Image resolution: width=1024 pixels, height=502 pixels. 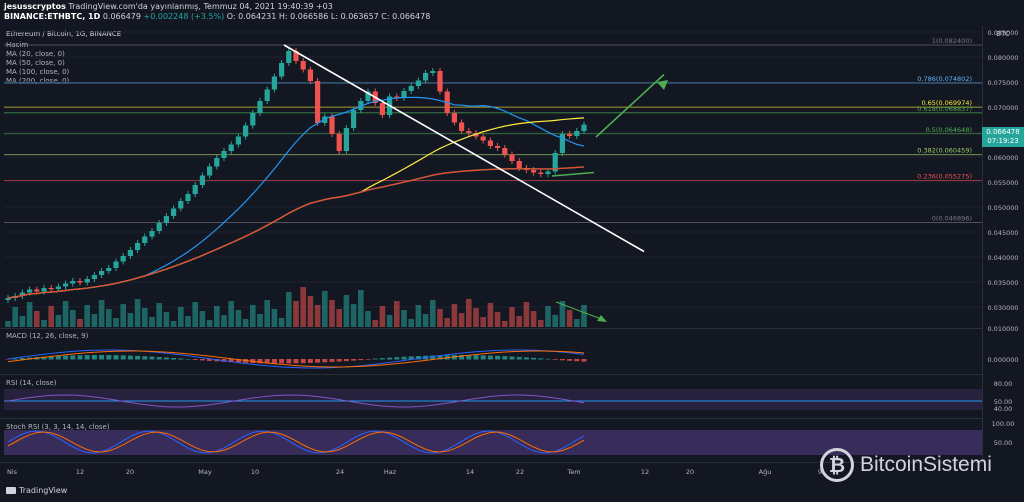 What do you see at coordinates (949, 130) in the screenshot?
I see `fib-level-label: 0.5(0.064648)` at bounding box center [949, 130].